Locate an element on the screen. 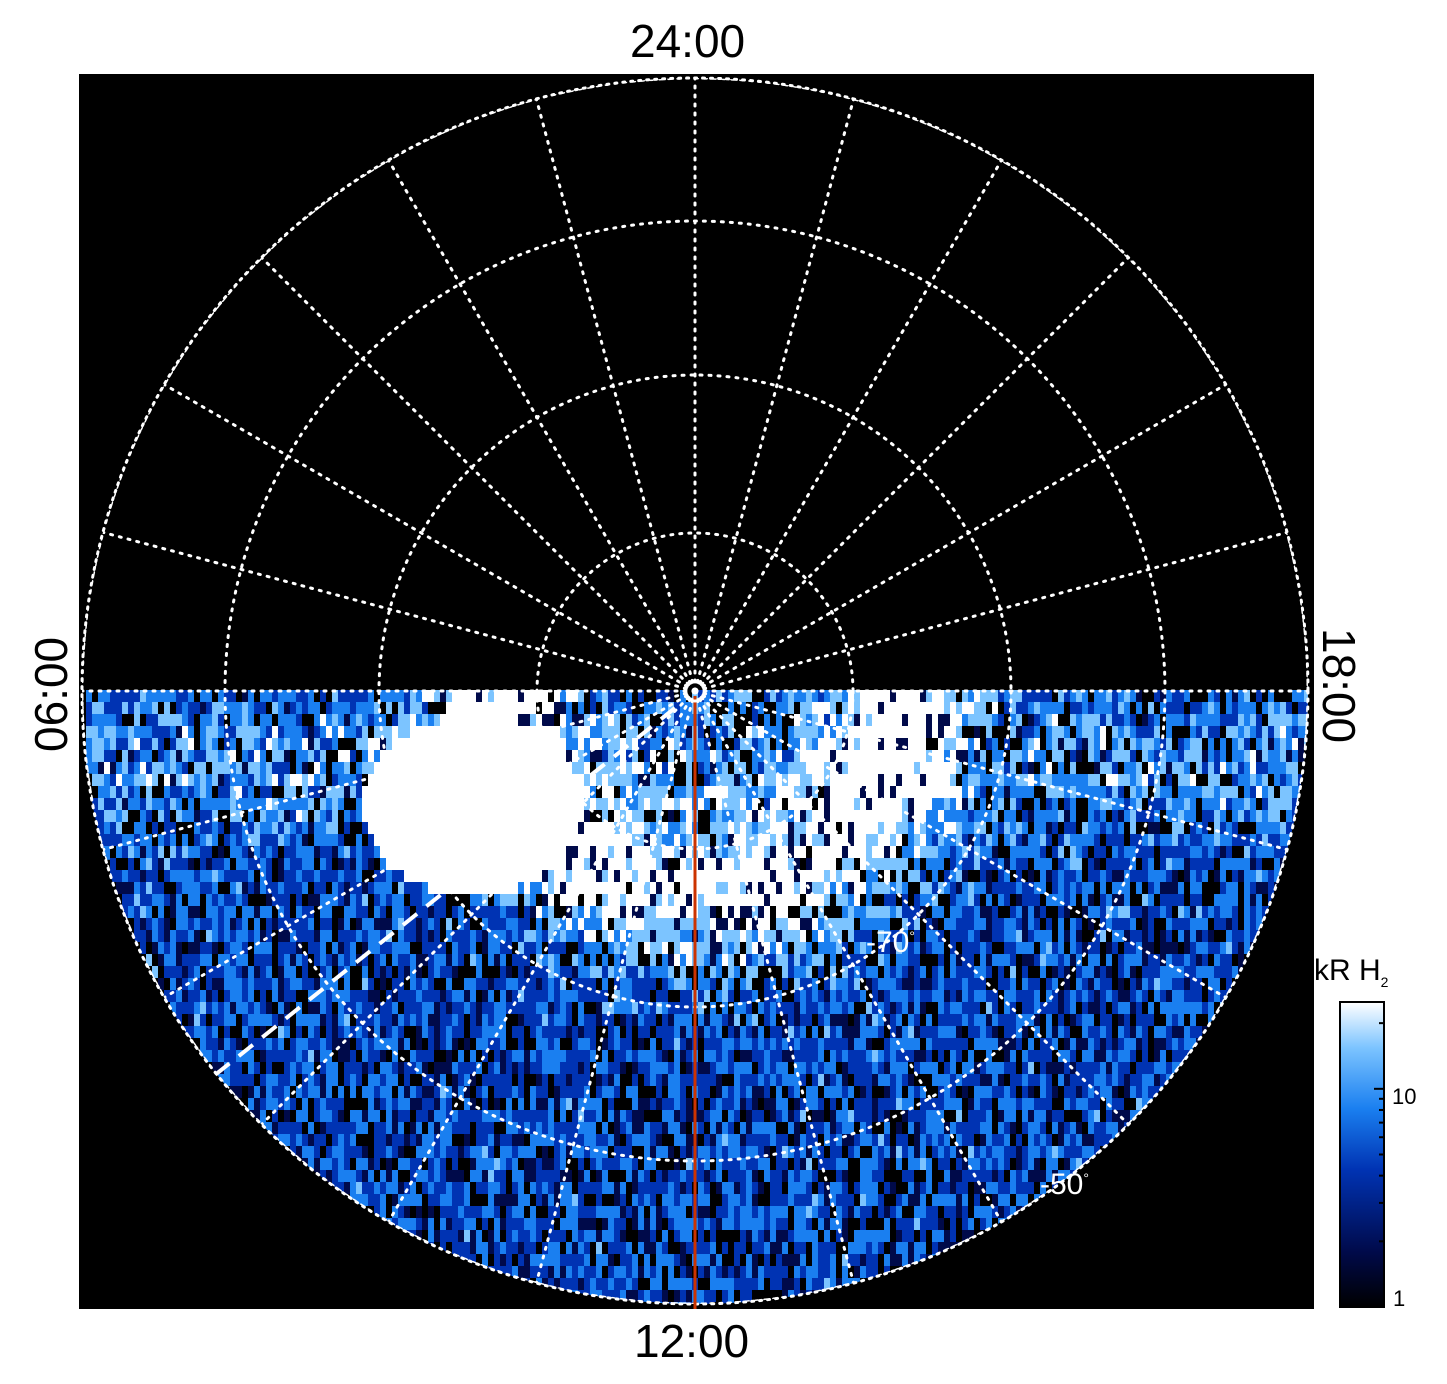  colorbar-tick-label-1: 1 is located at coordinates (1399, 1298).